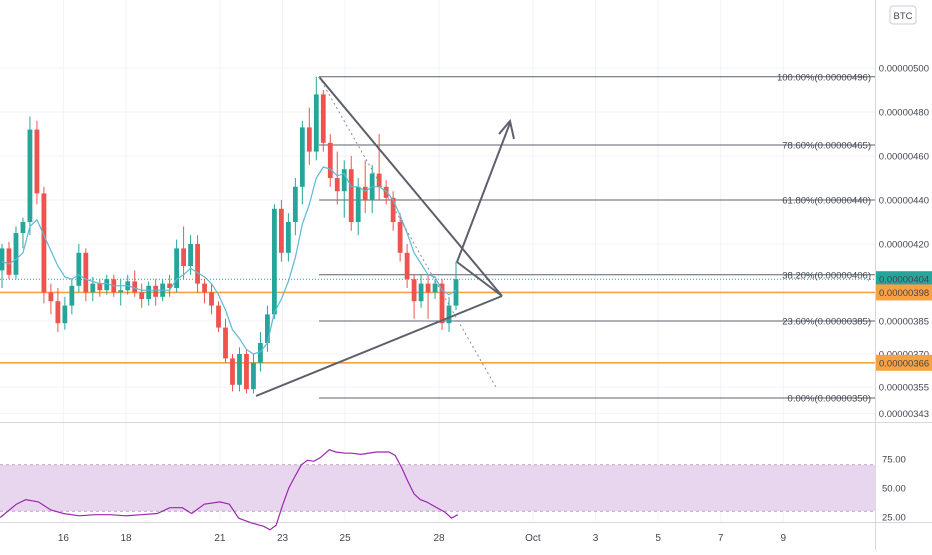  What do you see at coordinates (904, 388) in the screenshot?
I see `price-tick-label: 0.00000355` at bounding box center [904, 388].